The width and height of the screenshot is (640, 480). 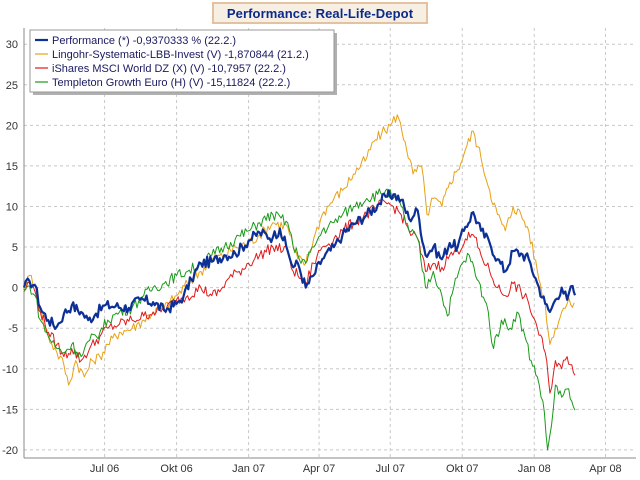 I want to click on legend-entry: Performance (*) -0,9370333 % (22.2.), so click(x=144, y=41).